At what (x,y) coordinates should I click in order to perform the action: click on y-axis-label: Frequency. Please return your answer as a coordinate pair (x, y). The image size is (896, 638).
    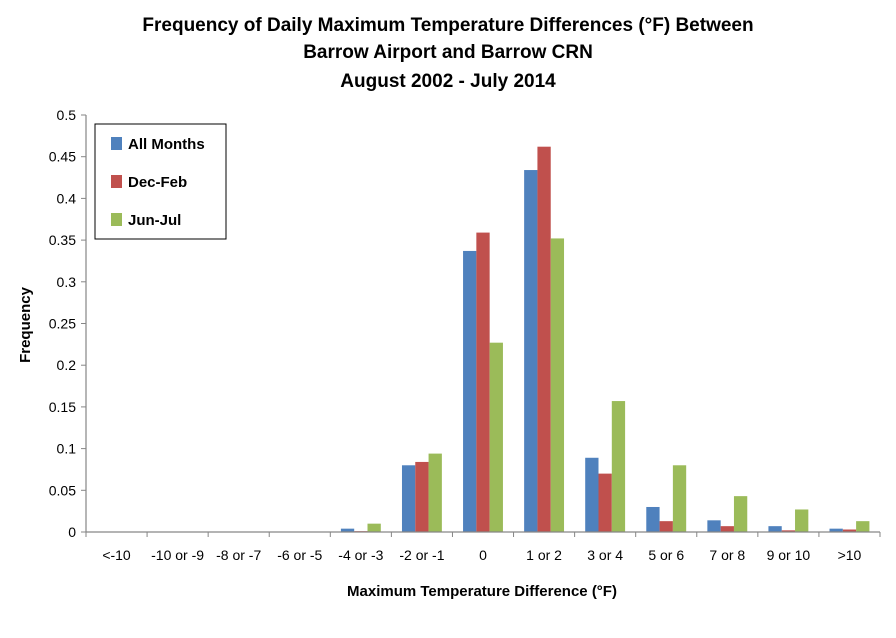
    Looking at the image, I should click on (25, 324).